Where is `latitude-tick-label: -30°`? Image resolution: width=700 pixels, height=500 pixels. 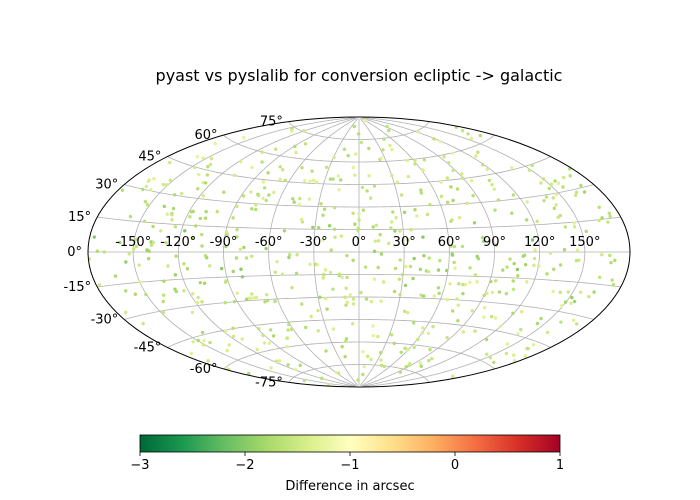 latitude-tick-label: -30° is located at coordinates (105, 320).